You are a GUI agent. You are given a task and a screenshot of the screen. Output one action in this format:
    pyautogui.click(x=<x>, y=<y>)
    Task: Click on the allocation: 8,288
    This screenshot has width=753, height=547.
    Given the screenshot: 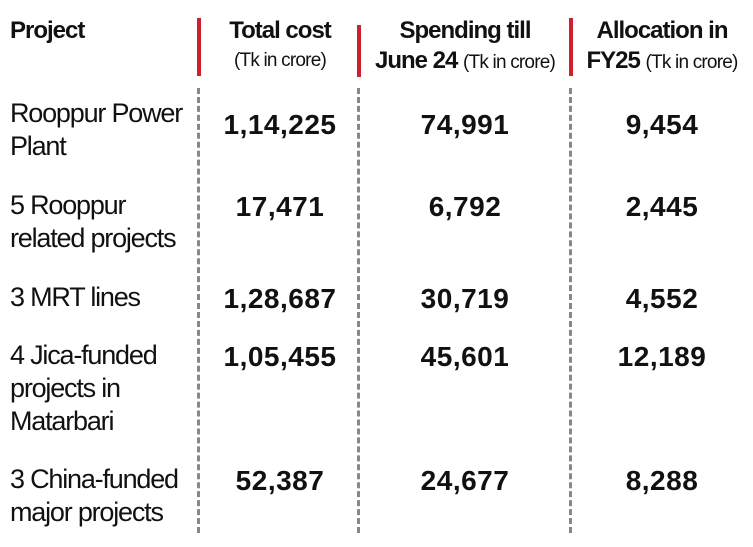 What is the action you would take?
    pyautogui.click(x=662, y=480)
    